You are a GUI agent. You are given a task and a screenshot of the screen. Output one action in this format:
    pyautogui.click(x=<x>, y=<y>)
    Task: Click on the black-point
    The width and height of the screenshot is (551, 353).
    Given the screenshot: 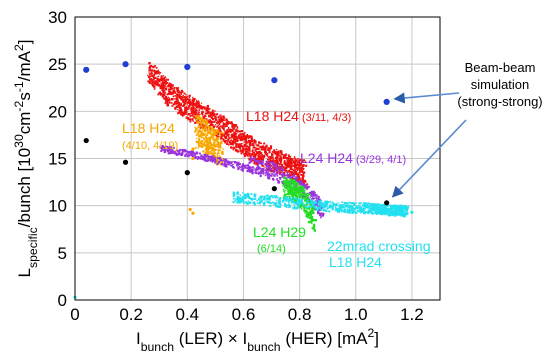 What is the action you would take?
    pyautogui.click(x=274, y=189)
    